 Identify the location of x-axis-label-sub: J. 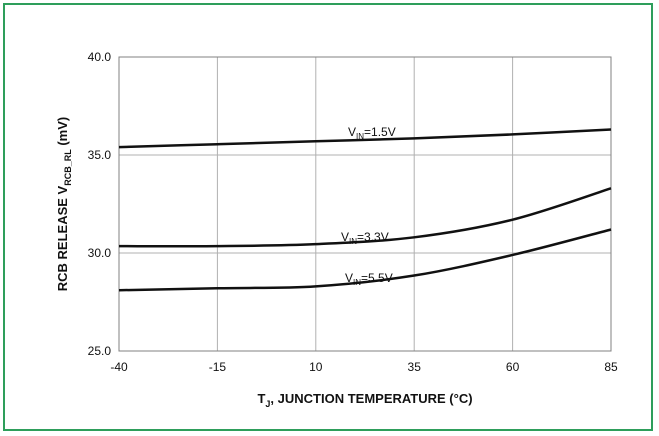
(267, 404).